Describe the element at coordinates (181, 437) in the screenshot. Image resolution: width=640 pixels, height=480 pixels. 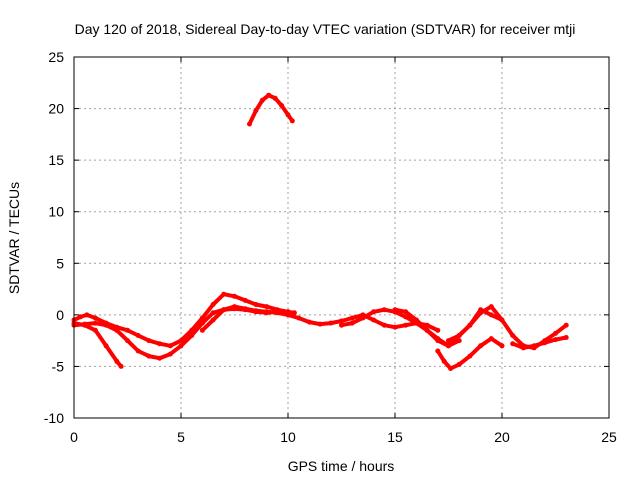
I see `x-tick-label: 5` at that location.